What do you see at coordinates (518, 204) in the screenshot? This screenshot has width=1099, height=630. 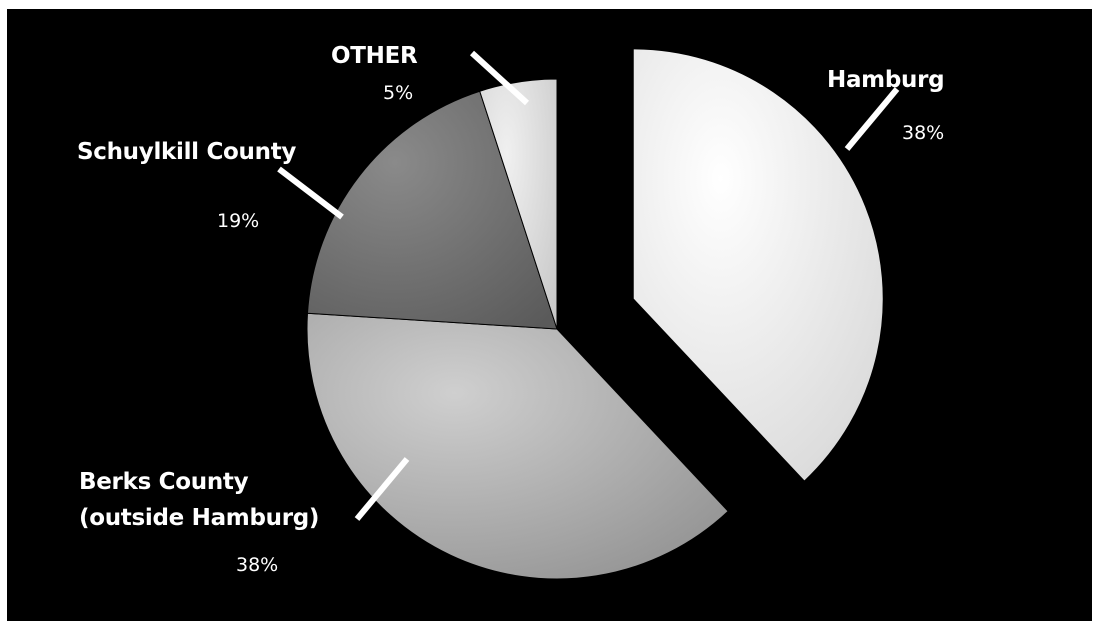 I see `slice-other` at bounding box center [518, 204].